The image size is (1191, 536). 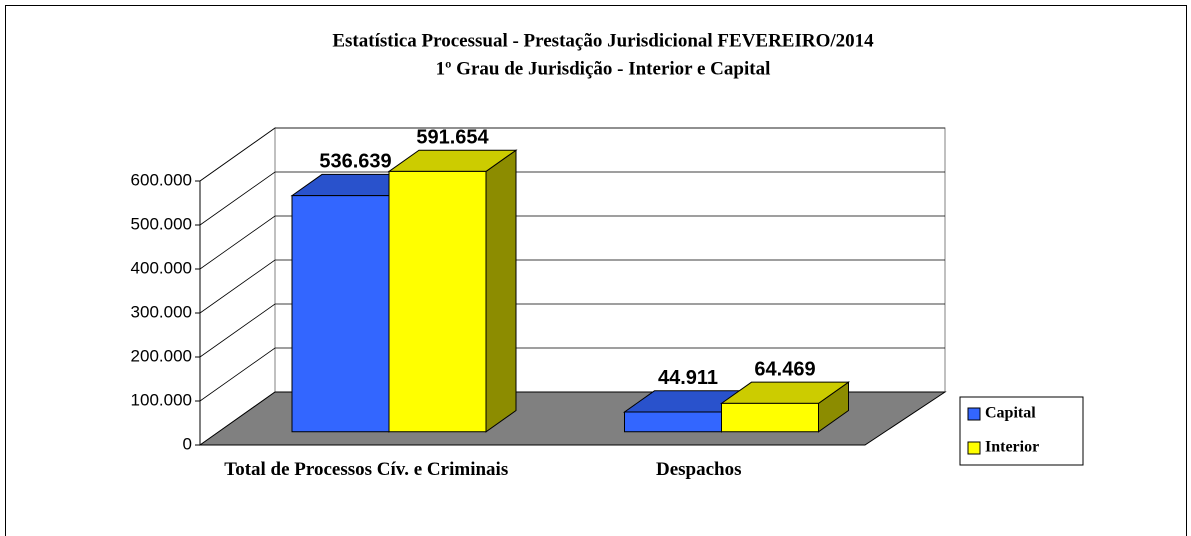 What do you see at coordinates (452, 138) in the screenshot?
I see `value-label: 591.654` at bounding box center [452, 138].